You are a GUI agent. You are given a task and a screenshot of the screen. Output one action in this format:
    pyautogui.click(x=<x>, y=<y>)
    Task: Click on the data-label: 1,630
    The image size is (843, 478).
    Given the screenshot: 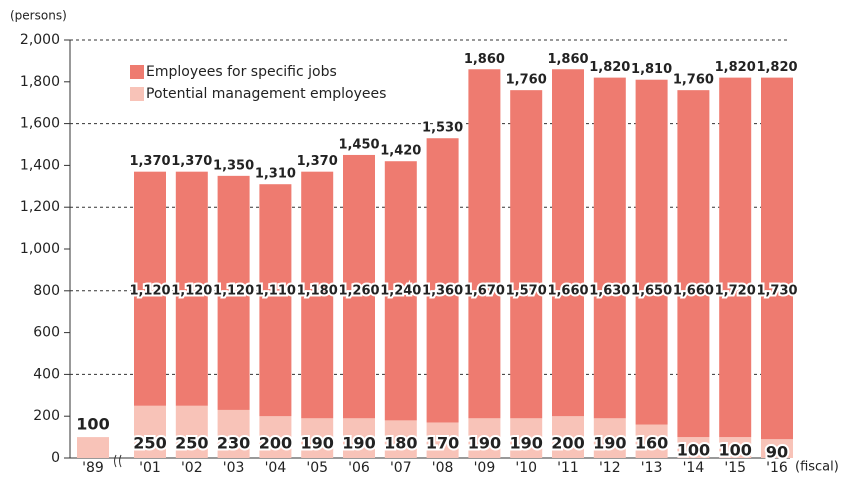 What is the action you would take?
    pyautogui.click(x=609, y=290)
    